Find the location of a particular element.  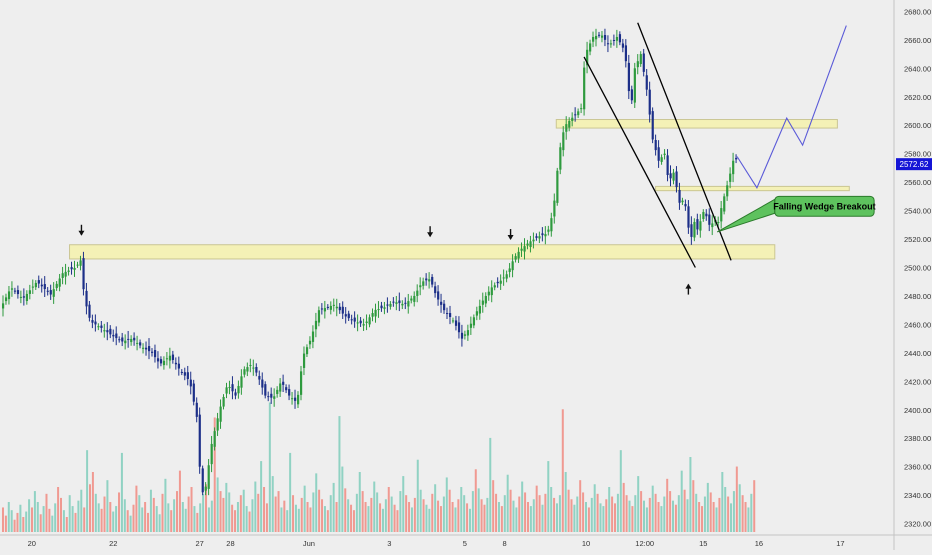

y-tick-label: 2620.00 is located at coordinates (917, 97).